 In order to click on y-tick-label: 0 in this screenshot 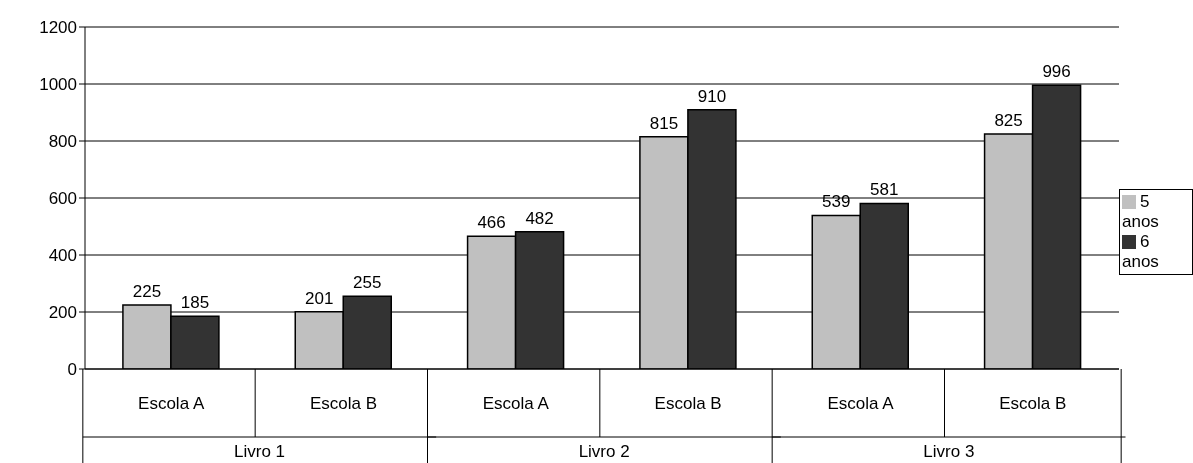, I will do `click(72, 370)`.